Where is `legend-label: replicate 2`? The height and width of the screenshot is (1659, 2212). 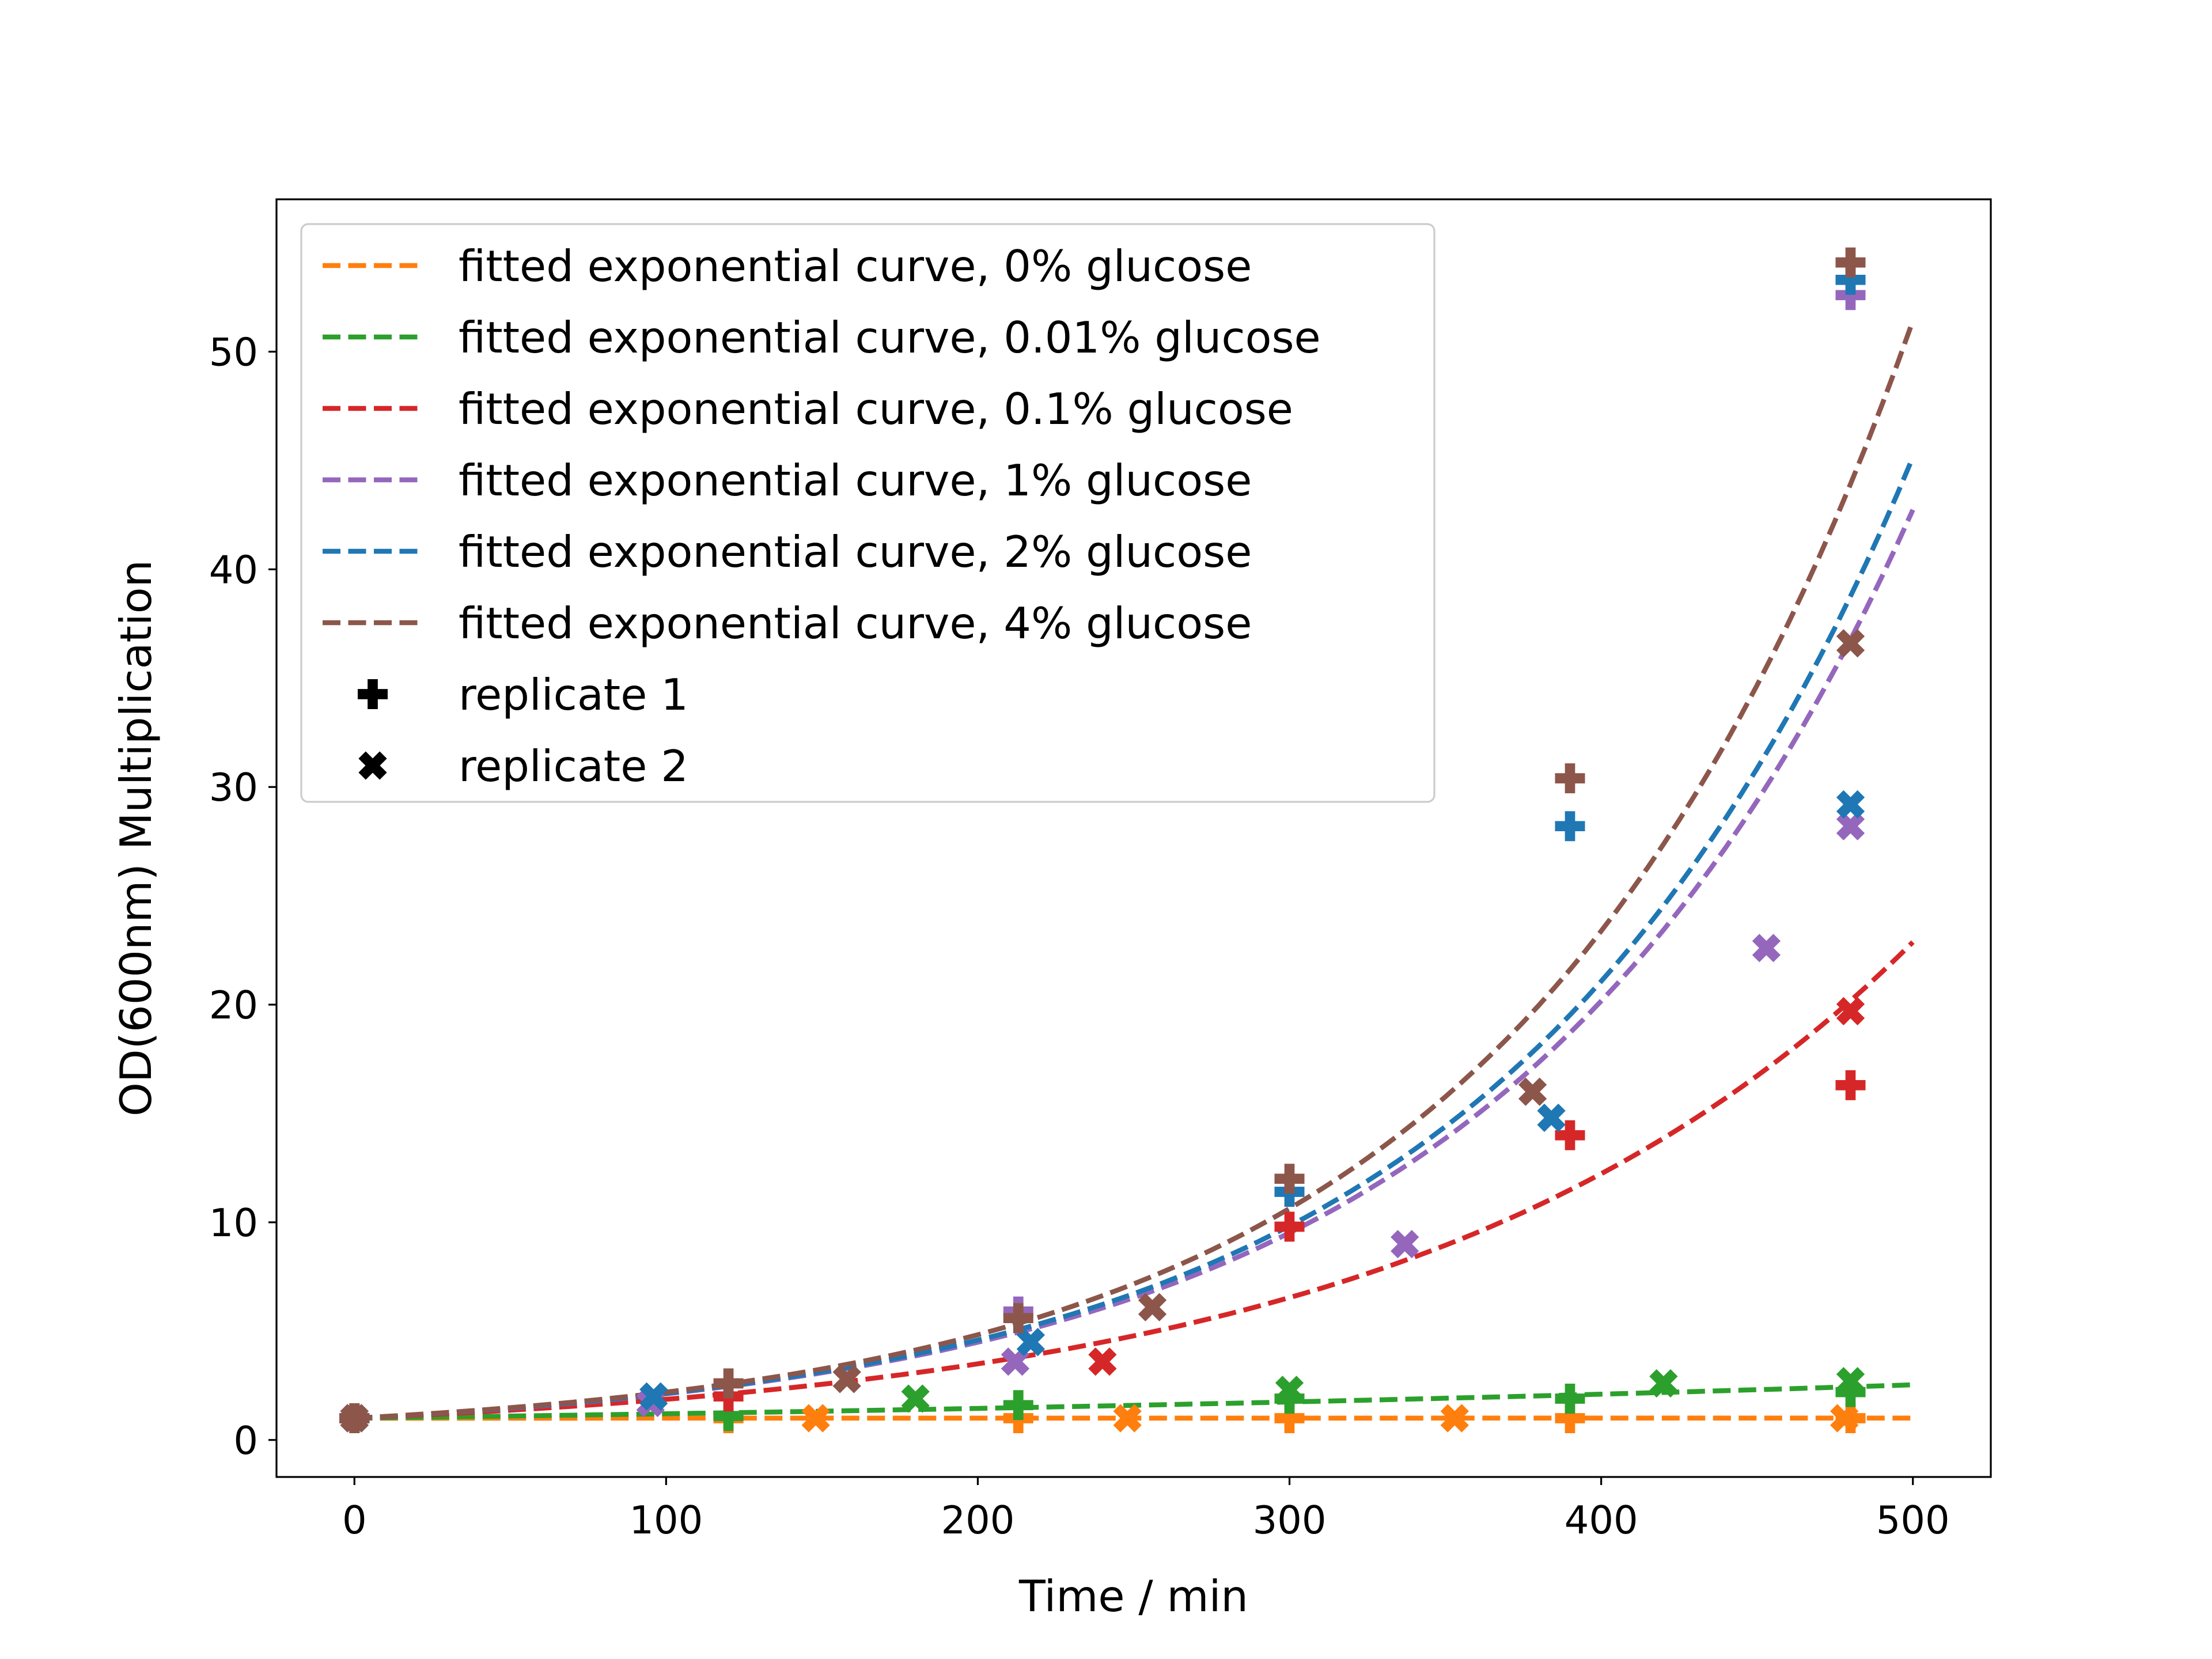 legend-label: replicate 2 is located at coordinates (573, 766).